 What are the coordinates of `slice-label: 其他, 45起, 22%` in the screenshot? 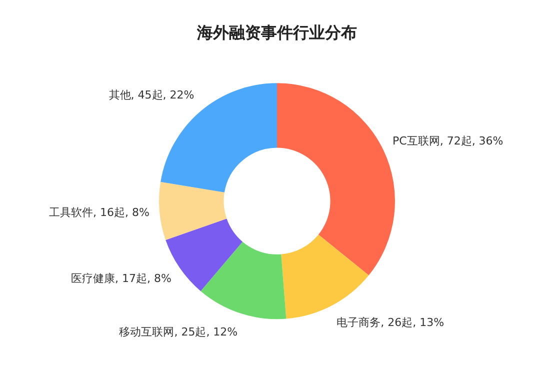 It's located at (151, 95).